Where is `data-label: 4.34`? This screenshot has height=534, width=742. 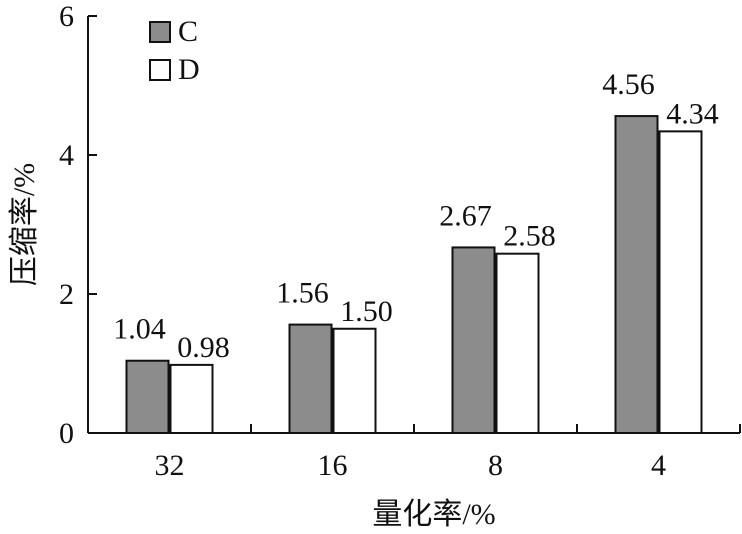 data-label: 4.34 is located at coordinates (692, 113).